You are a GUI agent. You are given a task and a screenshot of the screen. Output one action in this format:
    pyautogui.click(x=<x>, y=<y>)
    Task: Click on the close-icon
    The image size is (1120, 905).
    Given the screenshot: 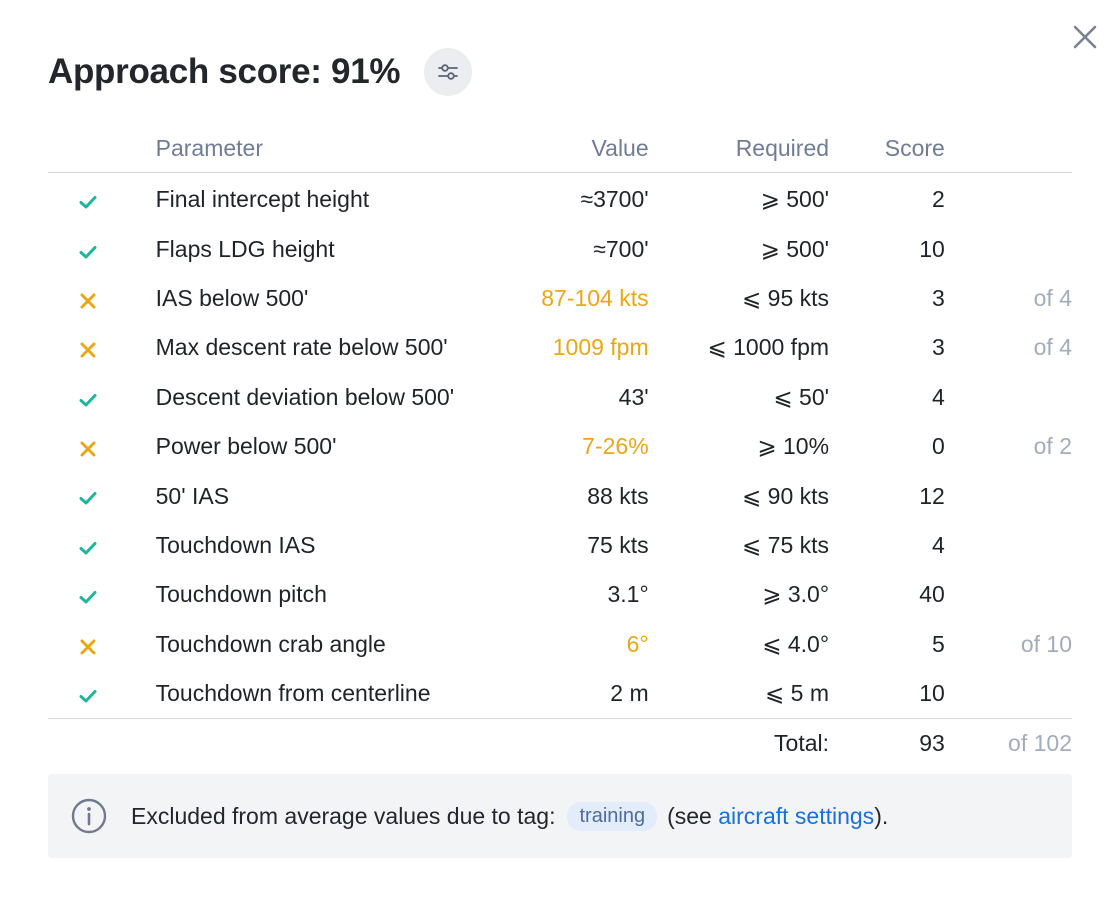 What is the action you would take?
    pyautogui.click(x=1085, y=37)
    